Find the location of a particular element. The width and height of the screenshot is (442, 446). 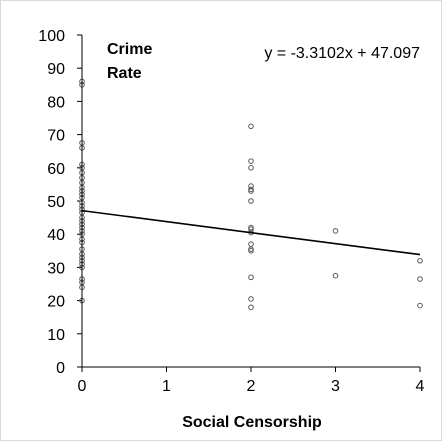

y-tick-label: 70 is located at coordinates (56, 136).